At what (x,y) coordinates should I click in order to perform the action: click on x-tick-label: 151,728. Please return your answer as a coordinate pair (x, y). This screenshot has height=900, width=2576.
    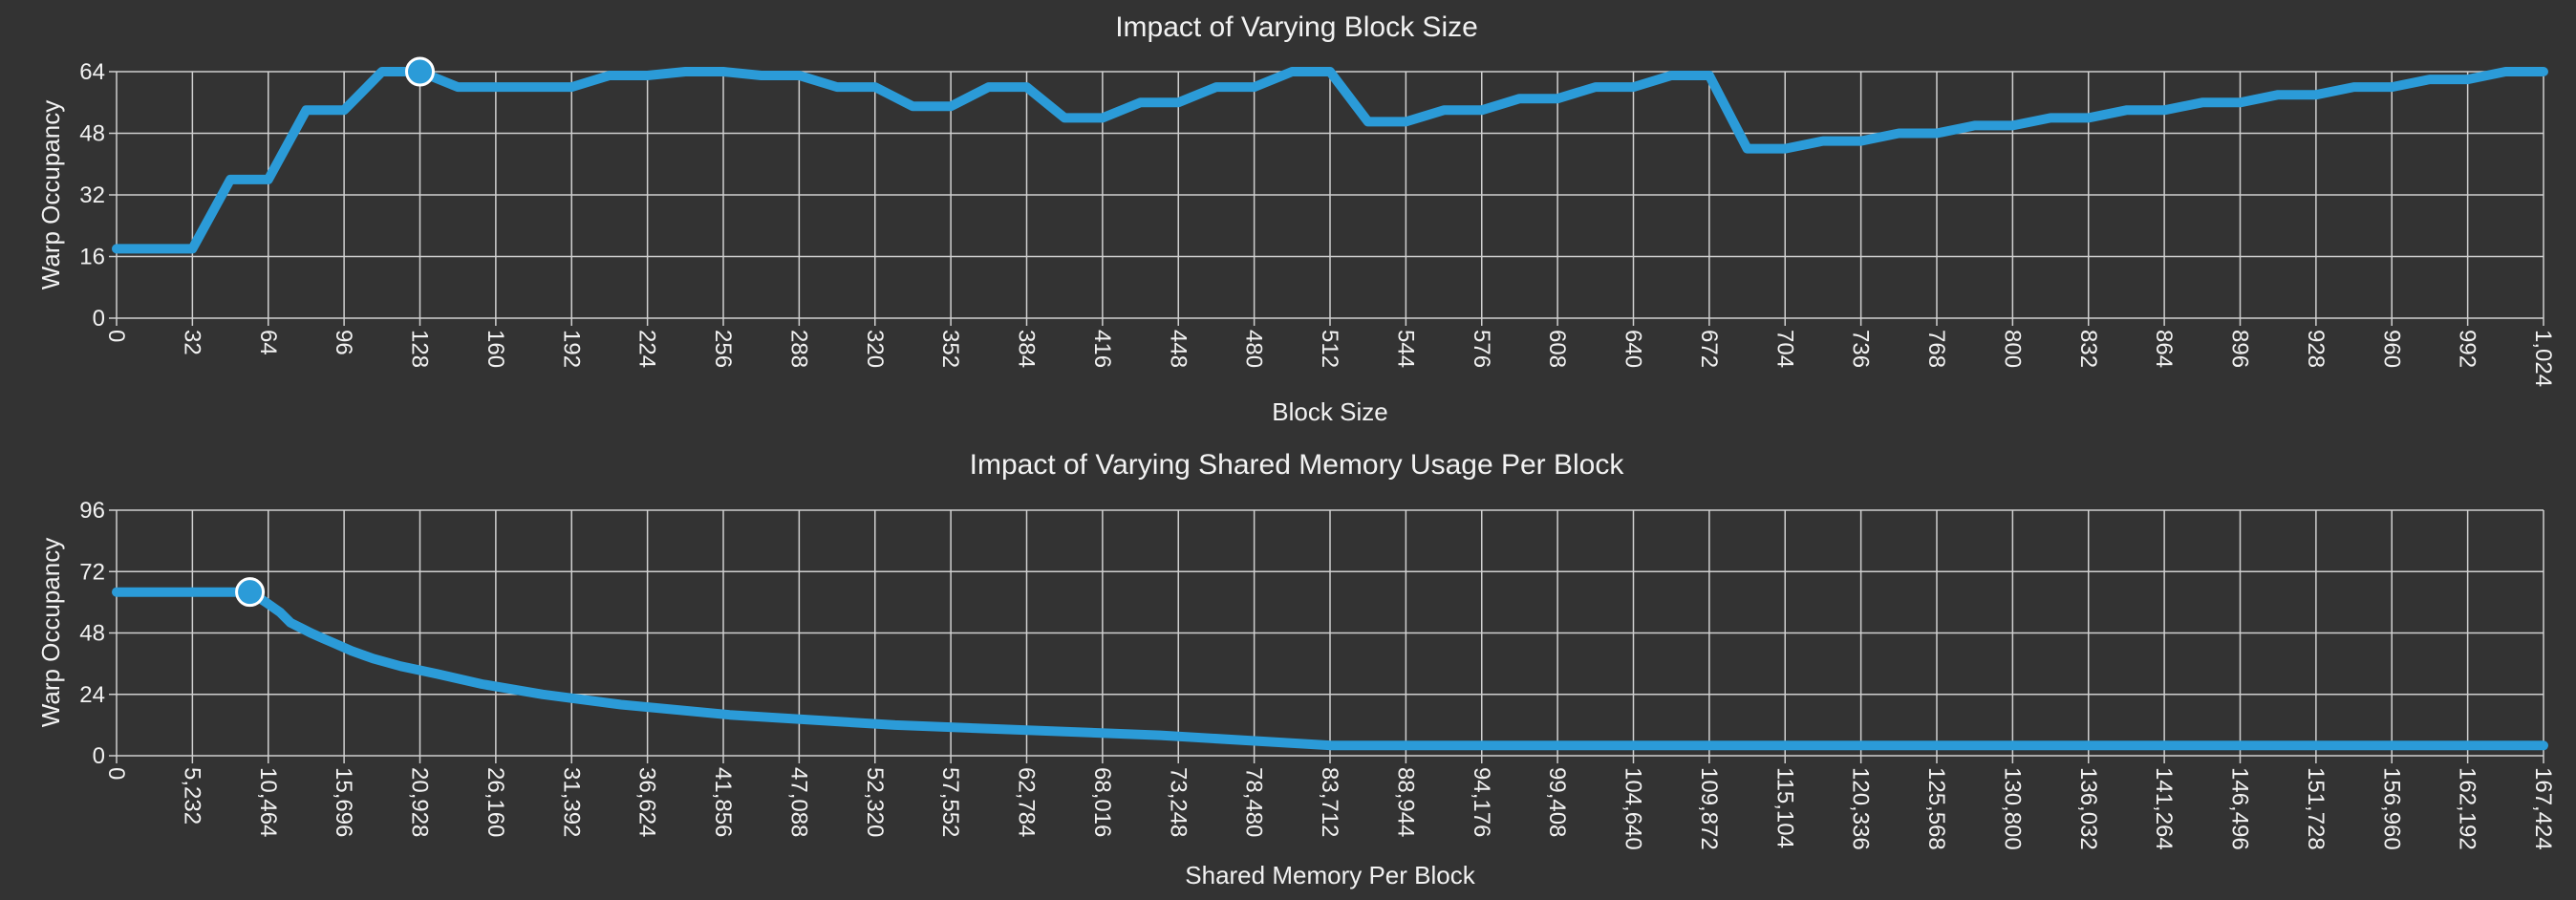
    Looking at the image, I should click on (2316, 808).